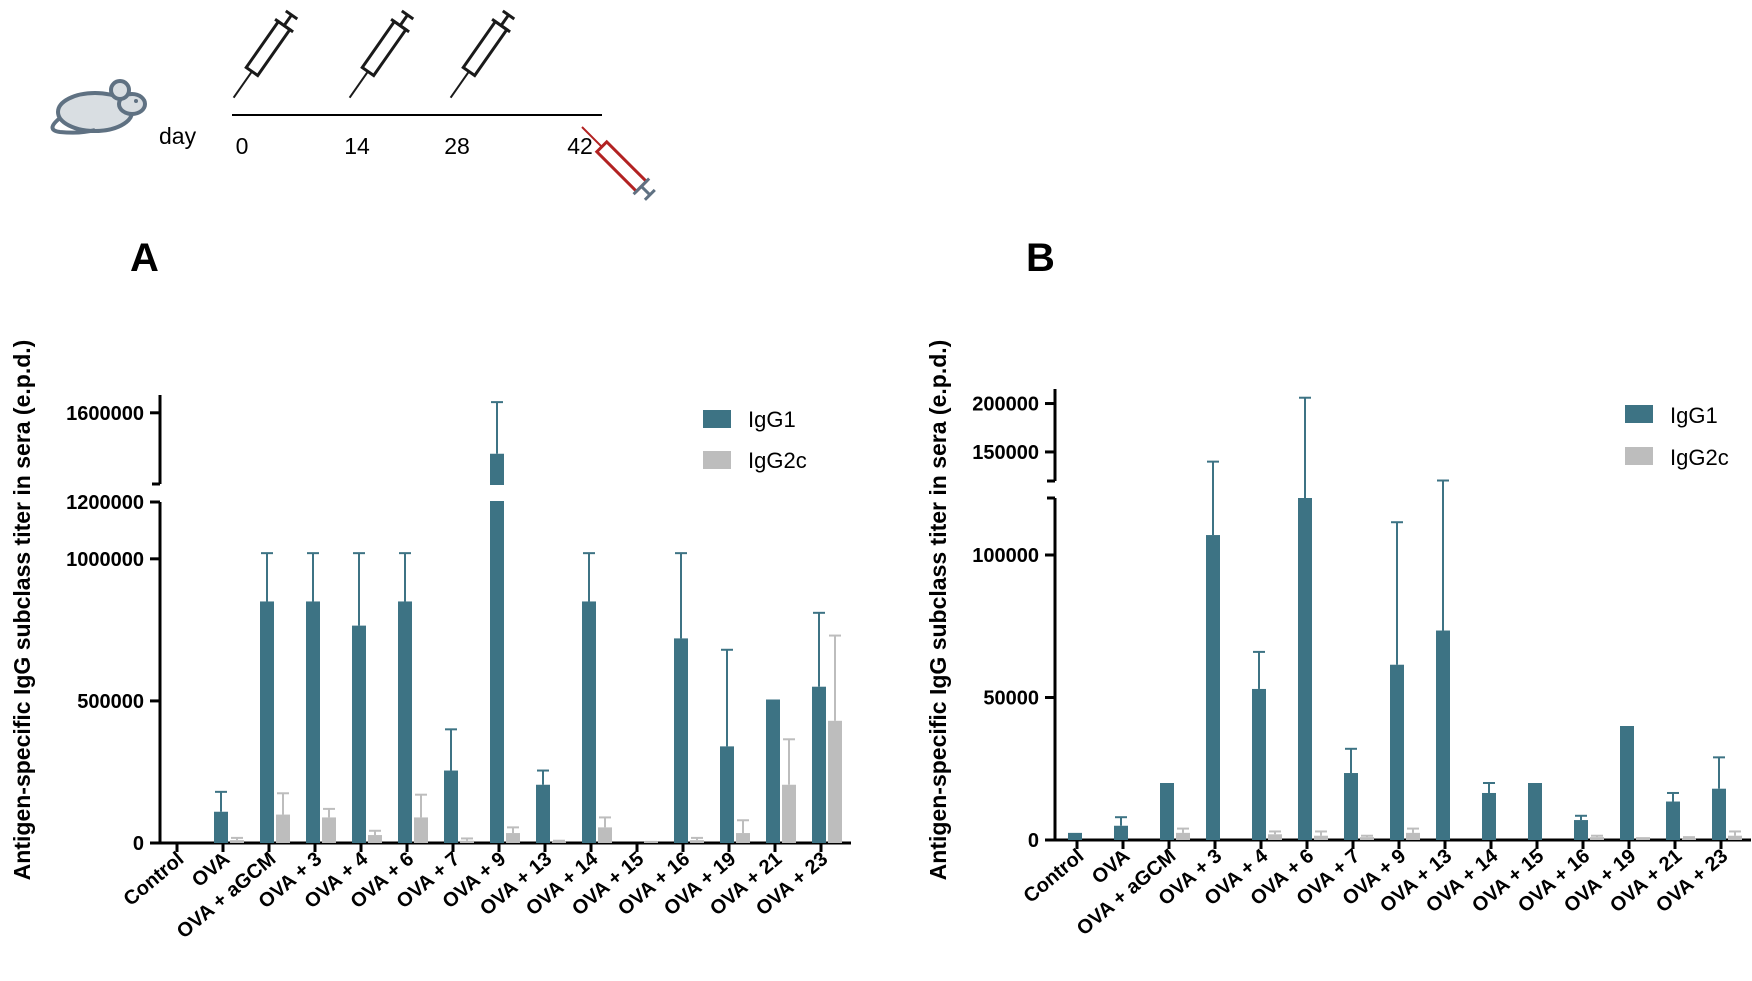  I want to click on y-tick-label: 50000, so click(1011, 699).